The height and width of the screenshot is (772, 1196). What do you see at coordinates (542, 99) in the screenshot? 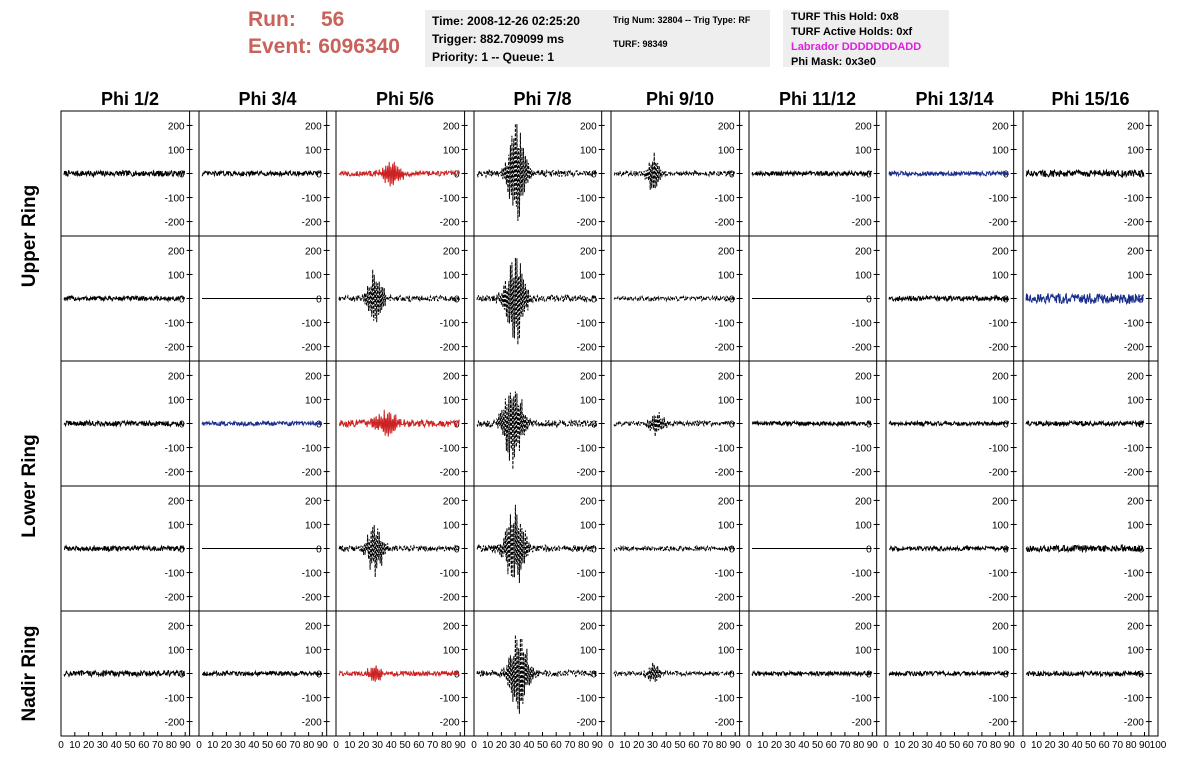
I see `column-header: Phi 7/8` at bounding box center [542, 99].